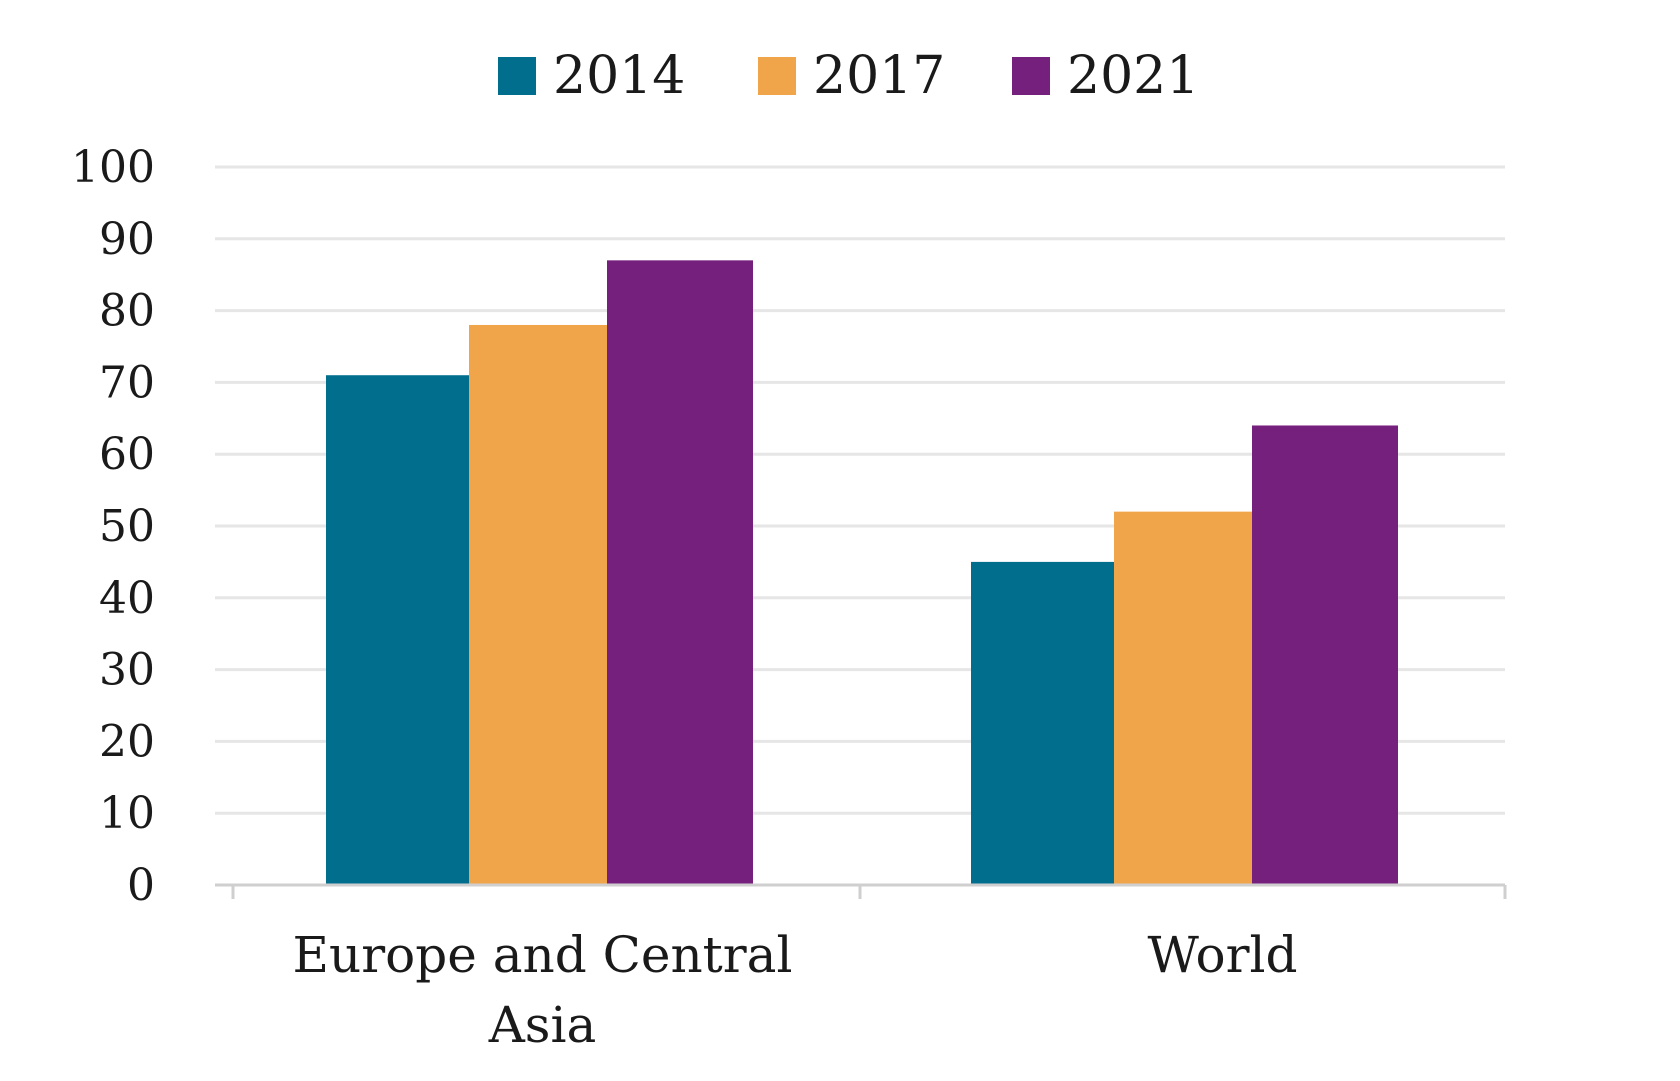 The width and height of the screenshot is (1680, 1081). Describe the element at coordinates (397, 630) in the screenshot. I see `bar-2014-europe-and-central-asia` at that location.